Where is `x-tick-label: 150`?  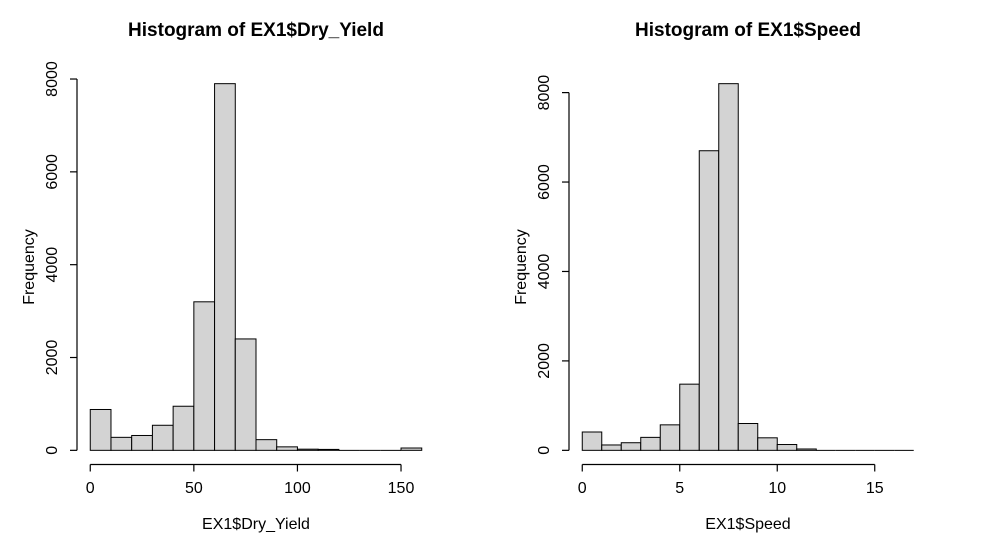 x-tick-label: 150 is located at coordinates (401, 488).